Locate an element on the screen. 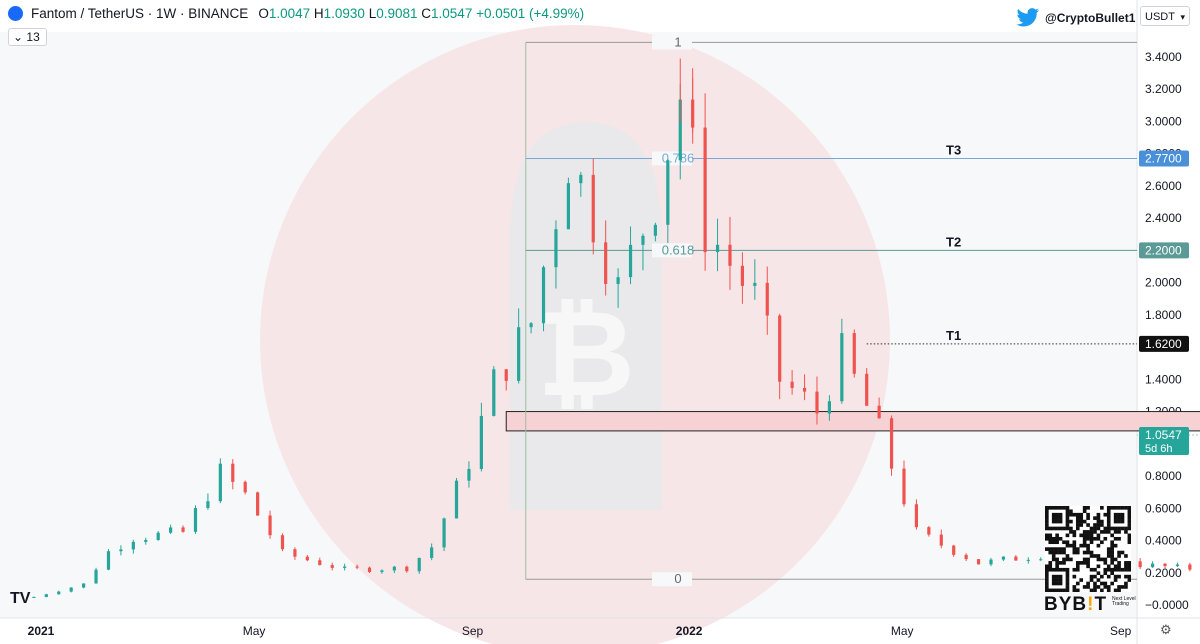 The height and width of the screenshot is (644, 1200). fib-level-label: 0 is located at coordinates (677, 578).